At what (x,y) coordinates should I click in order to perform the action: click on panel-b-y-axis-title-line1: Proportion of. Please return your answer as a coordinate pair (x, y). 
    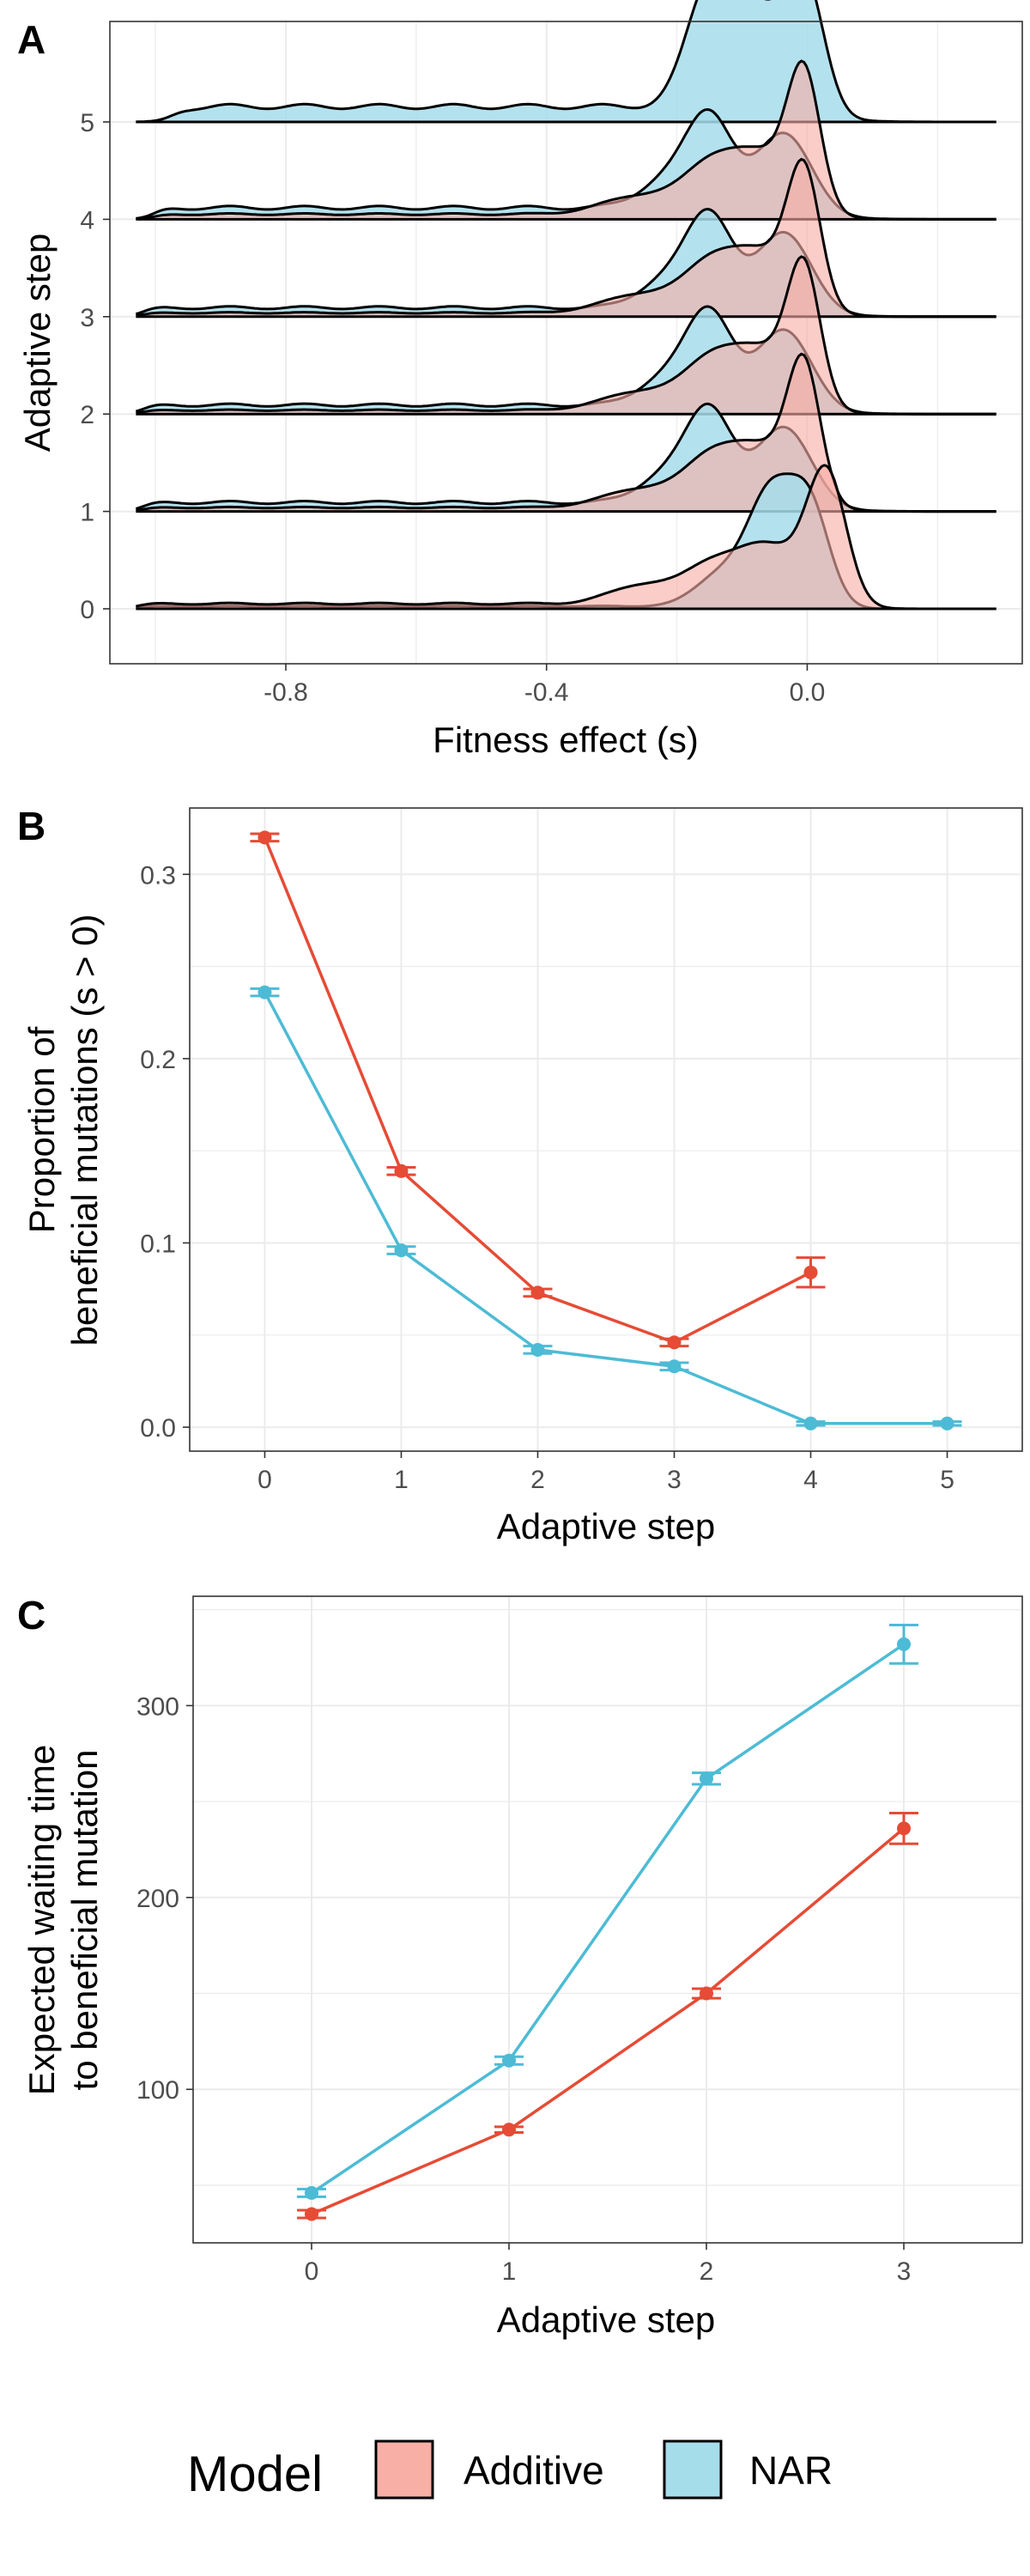
    Looking at the image, I should click on (41, 1129).